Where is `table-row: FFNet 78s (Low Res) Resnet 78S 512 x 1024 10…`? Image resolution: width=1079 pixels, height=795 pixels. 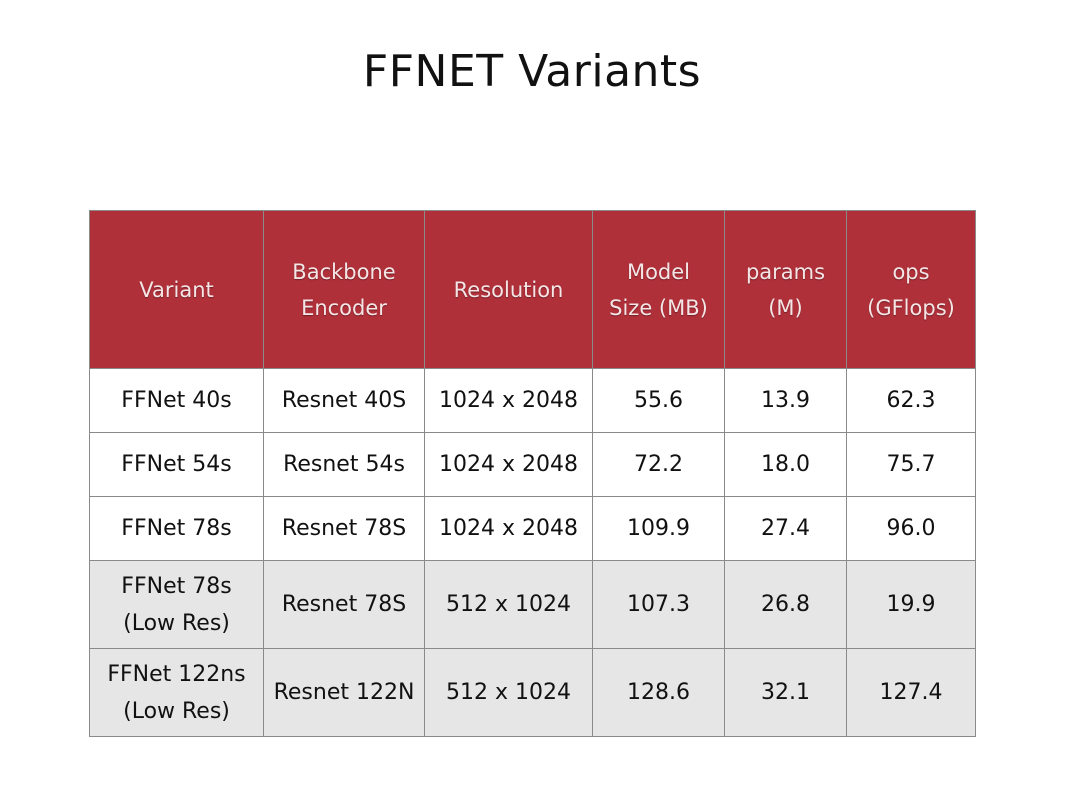 table-row: FFNet 78s (Low Res) Resnet 78S 512 x 1024 10… is located at coordinates (532, 604).